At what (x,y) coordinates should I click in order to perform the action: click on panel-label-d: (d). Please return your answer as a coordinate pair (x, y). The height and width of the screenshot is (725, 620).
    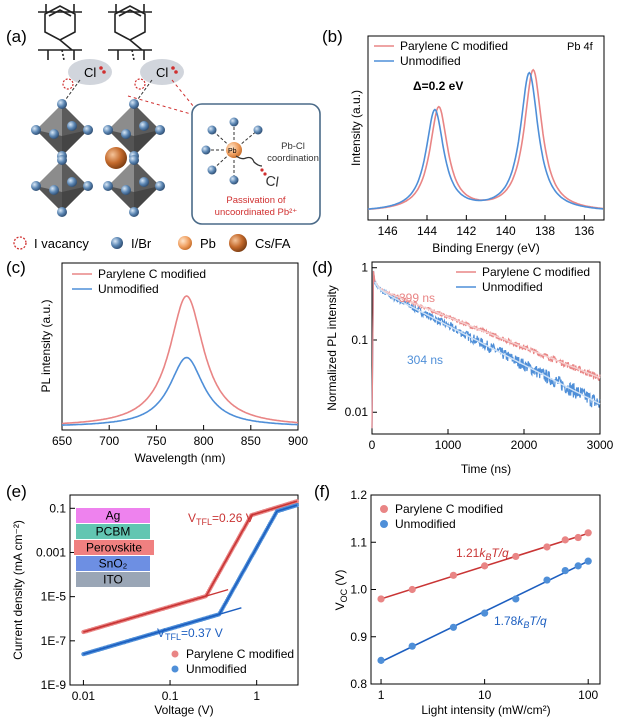
    Looking at the image, I should click on (322, 267).